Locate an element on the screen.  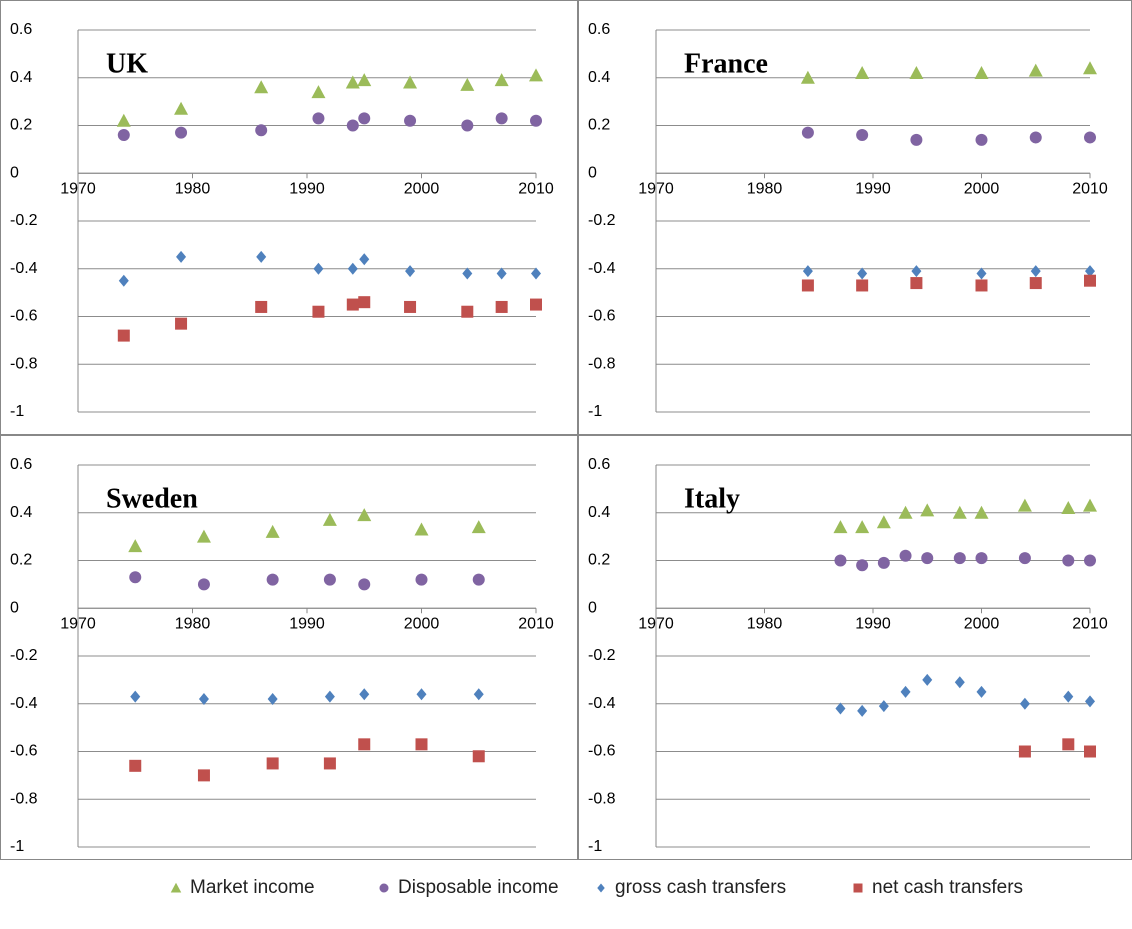
x-tick-label: 1990 is located at coordinates (873, 188).